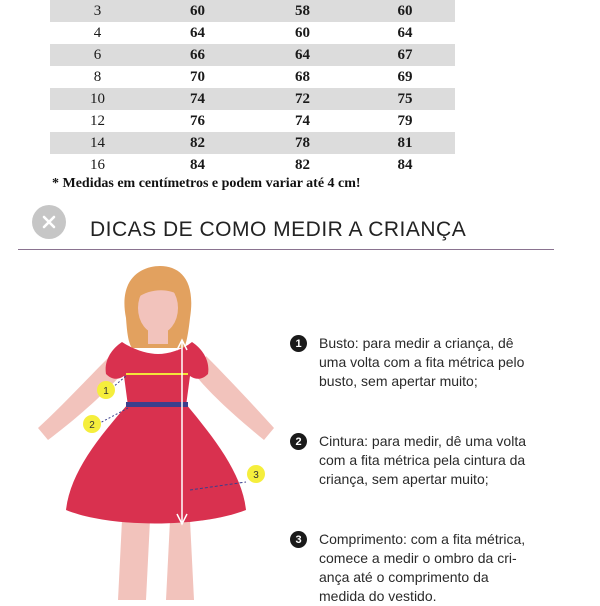  Describe the element at coordinates (422, 441) in the screenshot. I see `tip-line: Cintura: para medir, dê uma volta` at that location.